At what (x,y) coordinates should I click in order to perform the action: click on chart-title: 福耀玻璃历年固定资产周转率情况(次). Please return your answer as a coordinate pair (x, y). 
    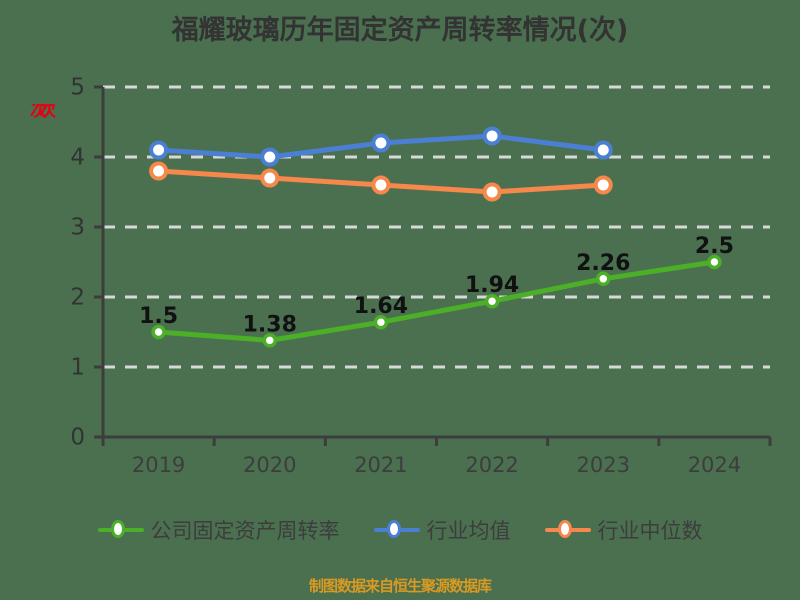
    Looking at the image, I should click on (400, 30).